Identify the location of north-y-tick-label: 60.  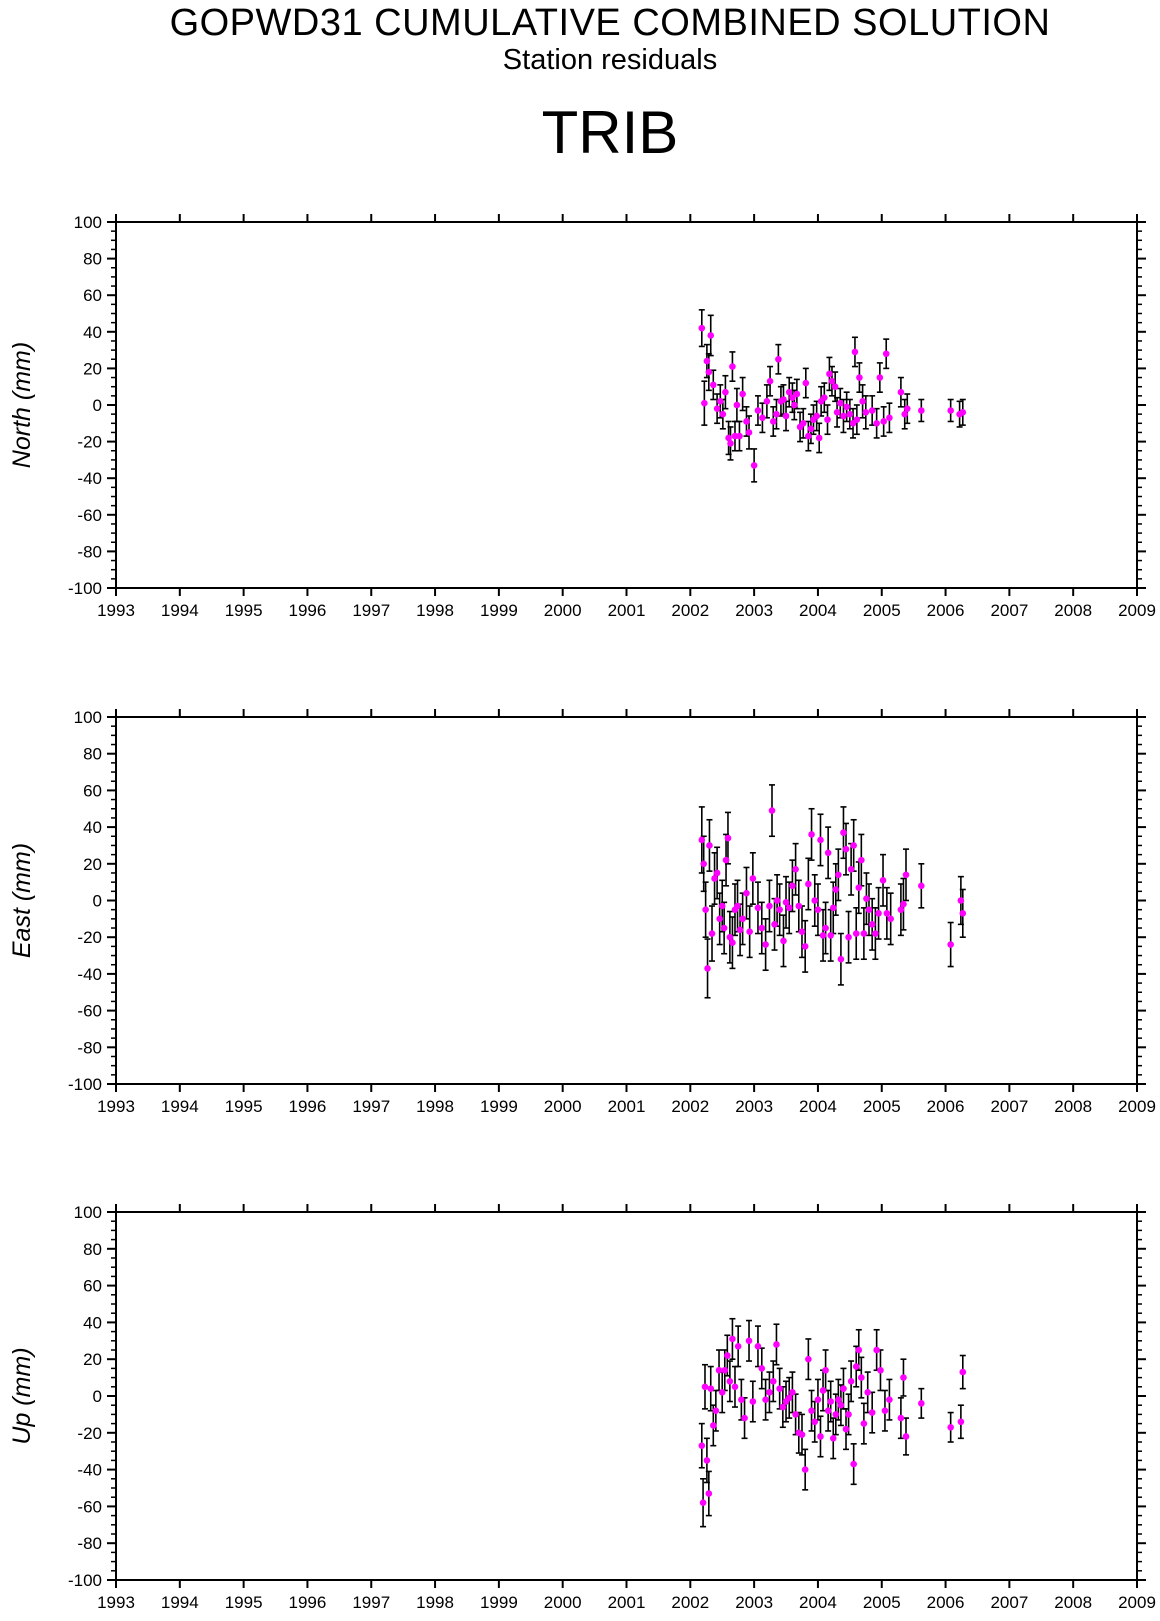
(92, 295).